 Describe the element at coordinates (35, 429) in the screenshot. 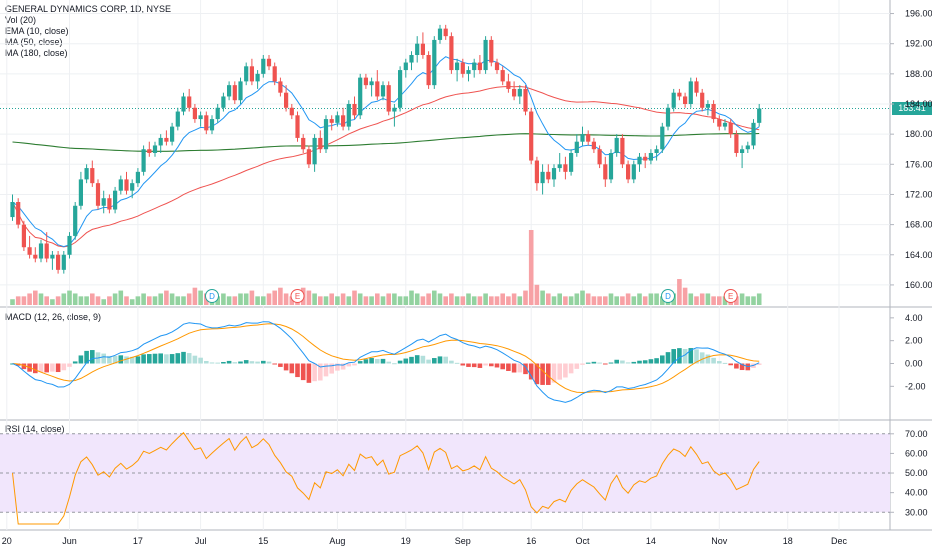

I see `rsi-title: RSI (14, close)` at that location.